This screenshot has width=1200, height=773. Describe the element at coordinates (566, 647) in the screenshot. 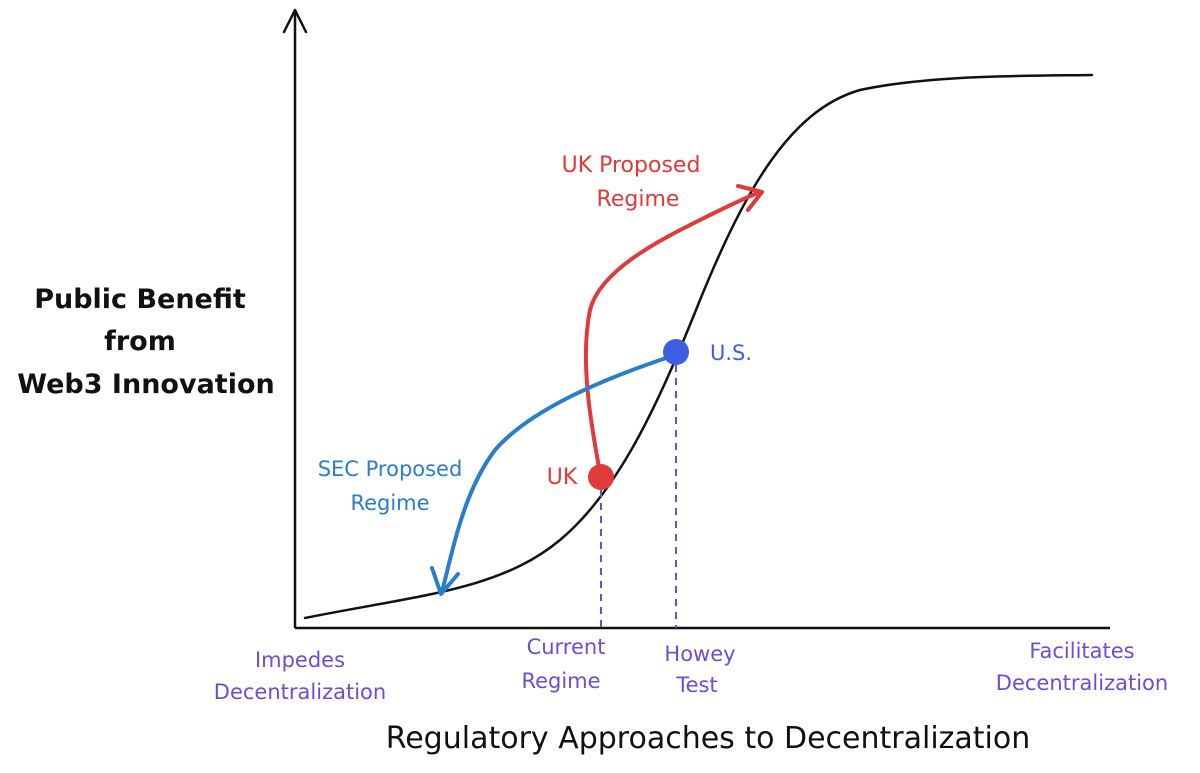

I see `tick-current-line-1: Current` at that location.